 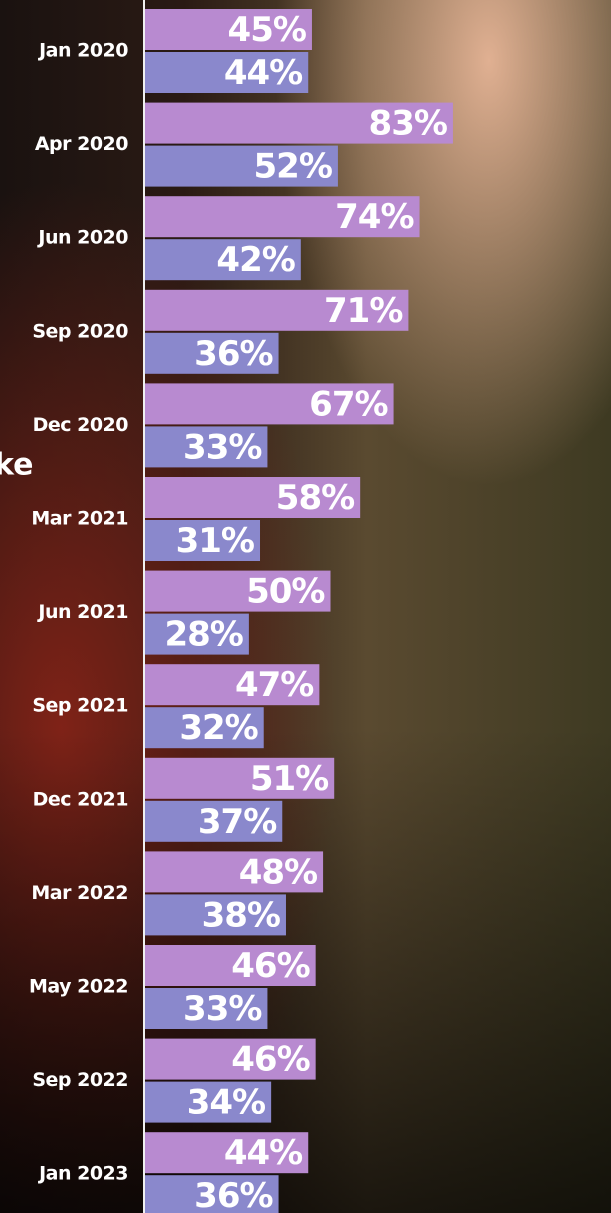 What do you see at coordinates (81, 144) in the screenshot?
I see `category-label: Apr 2020` at bounding box center [81, 144].